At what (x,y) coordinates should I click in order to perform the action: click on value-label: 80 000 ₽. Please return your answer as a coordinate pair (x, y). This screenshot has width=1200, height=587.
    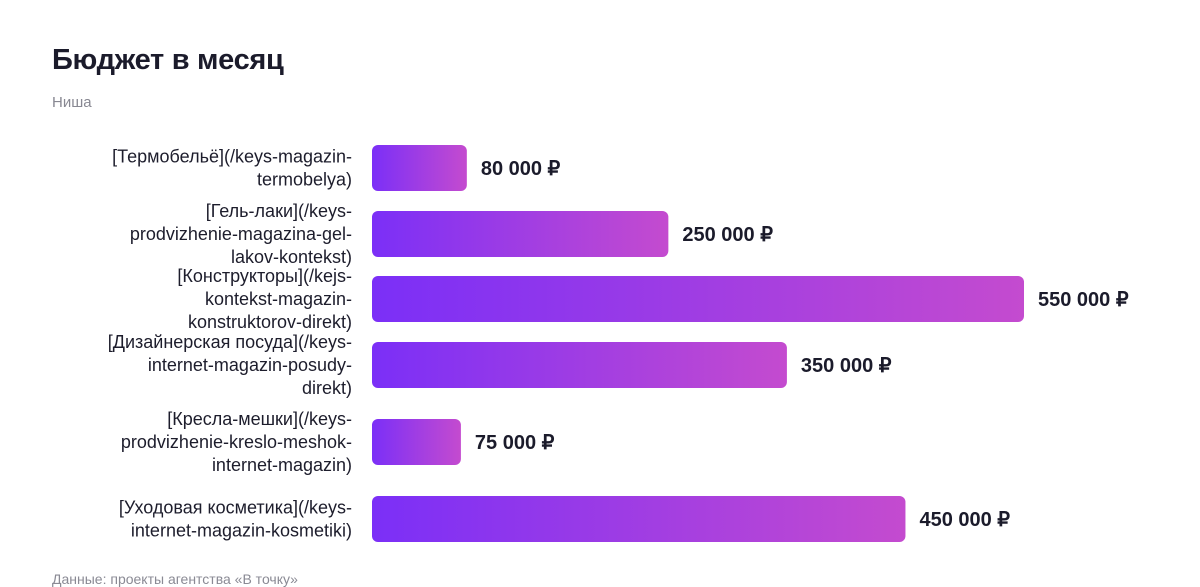
    Looking at the image, I should click on (521, 169).